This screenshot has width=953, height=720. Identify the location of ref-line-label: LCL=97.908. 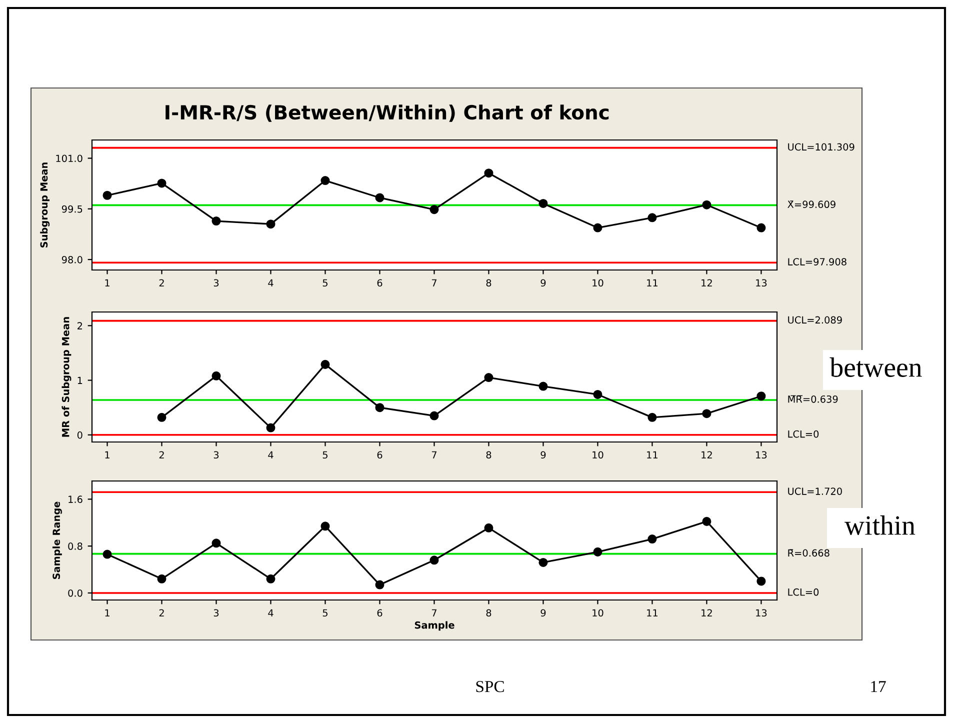
(817, 262).